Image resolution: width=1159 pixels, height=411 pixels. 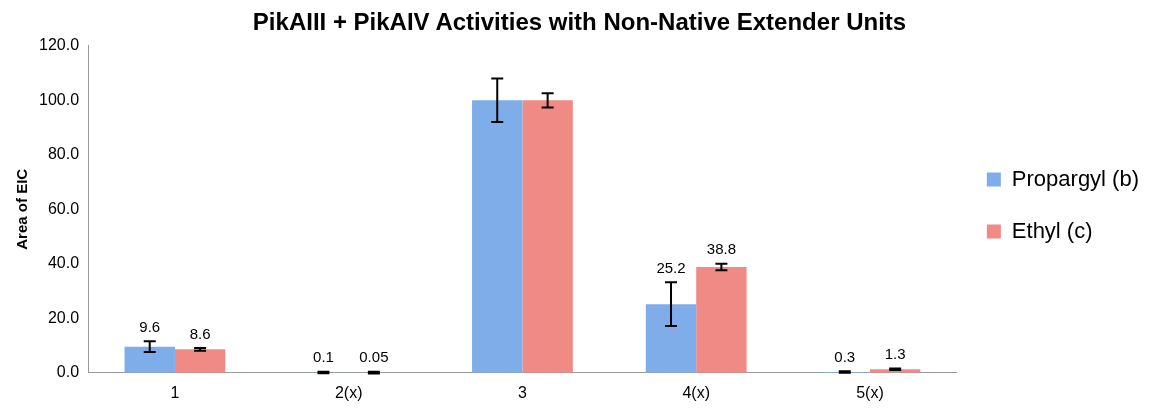 What do you see at coordinates (696, 392) in the screenshot?
I see `x-tick-label: 4(x)` at bounding box center [696, 392].